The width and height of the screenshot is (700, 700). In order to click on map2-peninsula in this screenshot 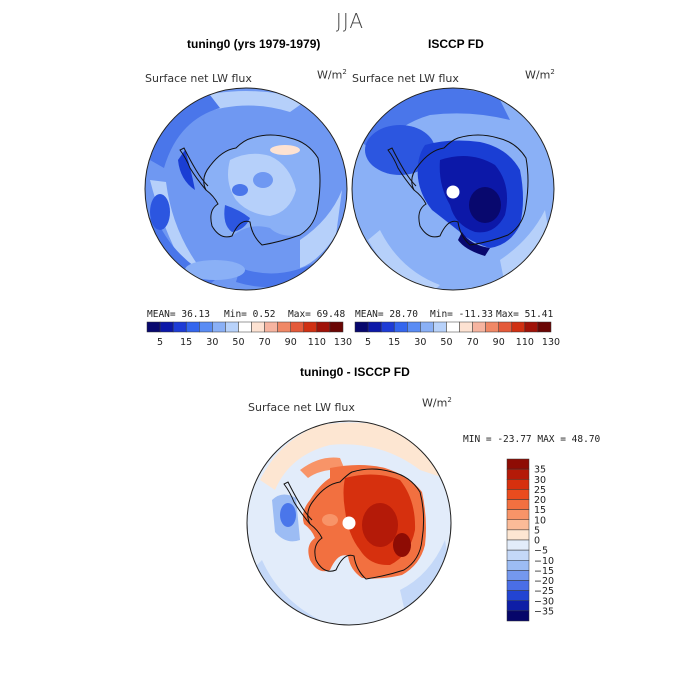, I will do `click(402, 169)`.